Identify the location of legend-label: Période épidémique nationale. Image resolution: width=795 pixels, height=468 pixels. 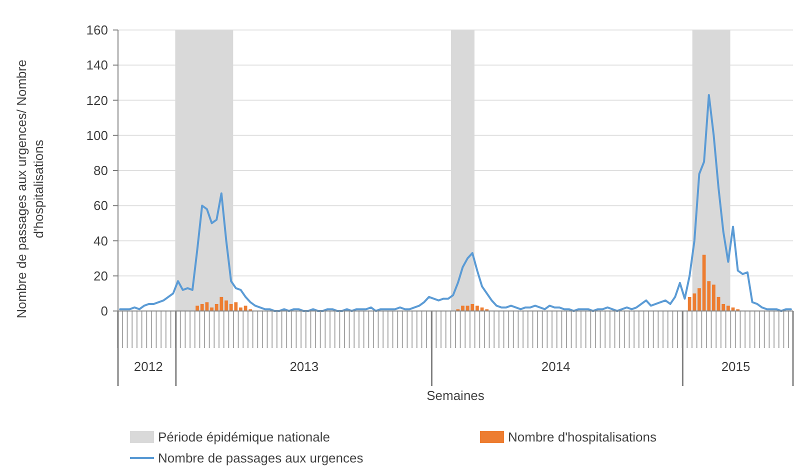
(244, 437).